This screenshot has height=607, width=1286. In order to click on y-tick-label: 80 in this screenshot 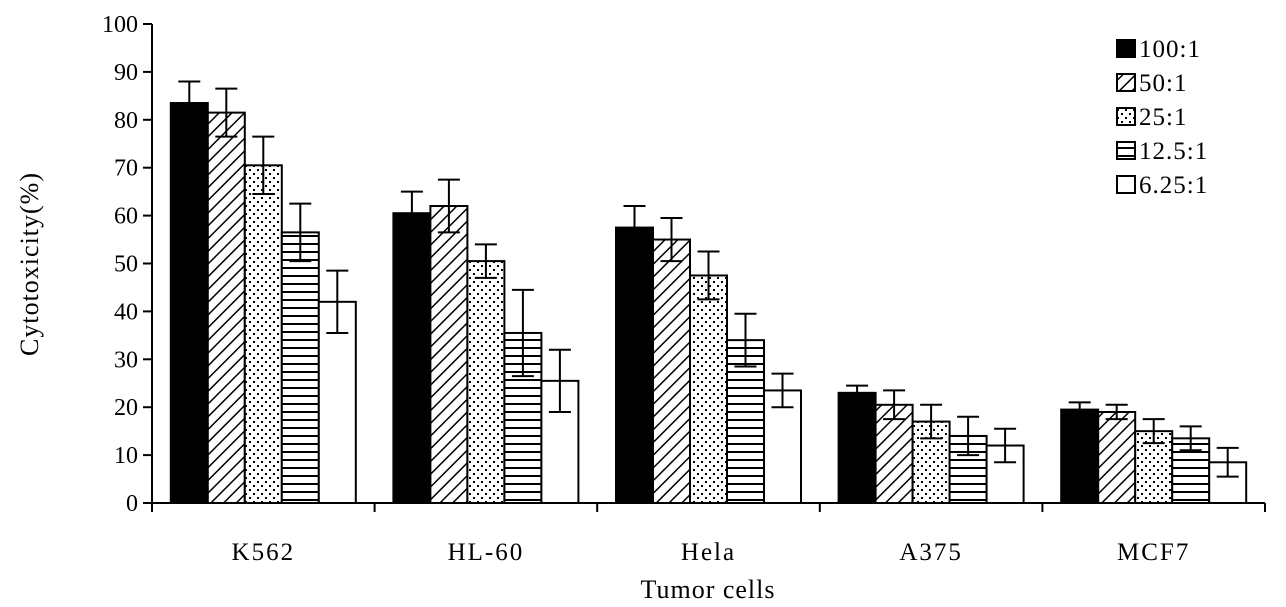, I will do `click(126, 121)`.